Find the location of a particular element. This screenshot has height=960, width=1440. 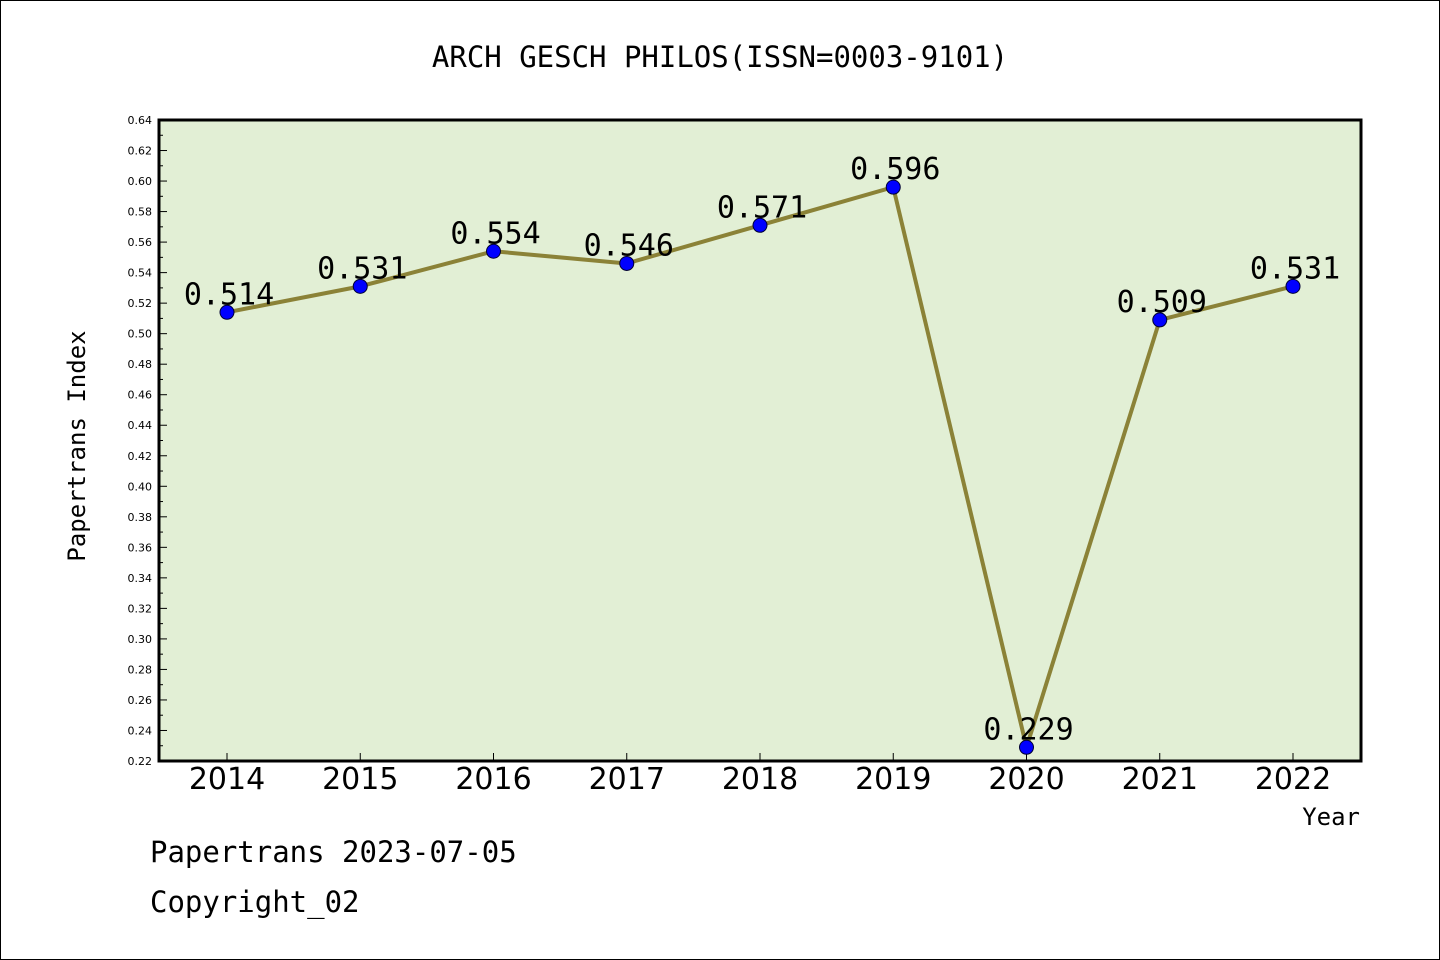

footer-copyright: Copyright_02 is located at coordinates (255, 902).